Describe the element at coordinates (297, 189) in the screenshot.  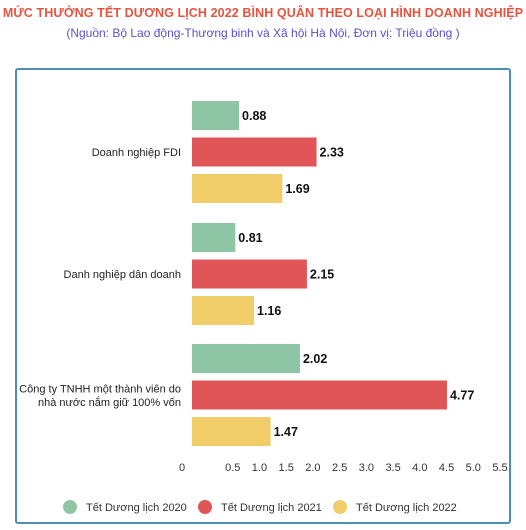
I see `data-label: 1.69` at that location.